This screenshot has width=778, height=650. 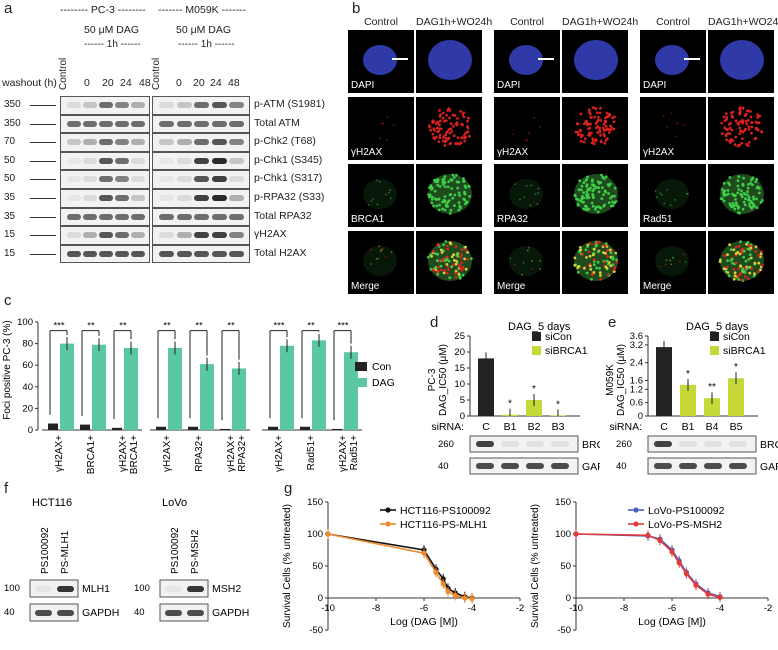 What do you see at coordinates (462, 416) in the screenshot?
I see `si-ytick-label: 0` at bounding box center [462, 416].